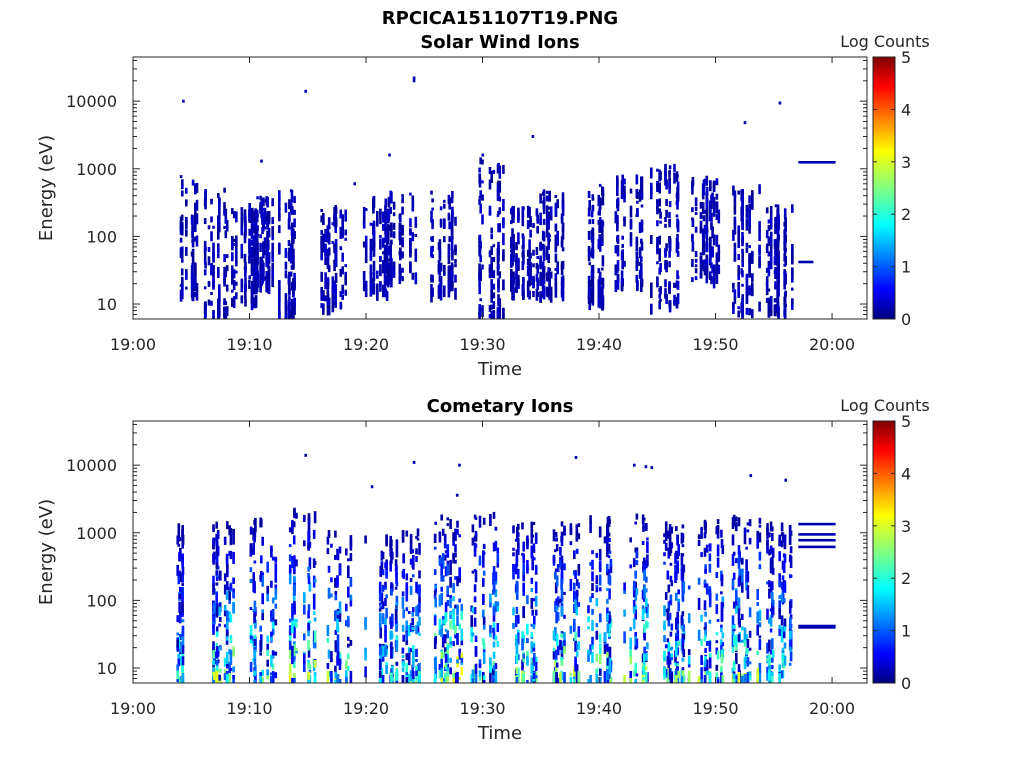  I want to click on data-point, so click(183, 101).